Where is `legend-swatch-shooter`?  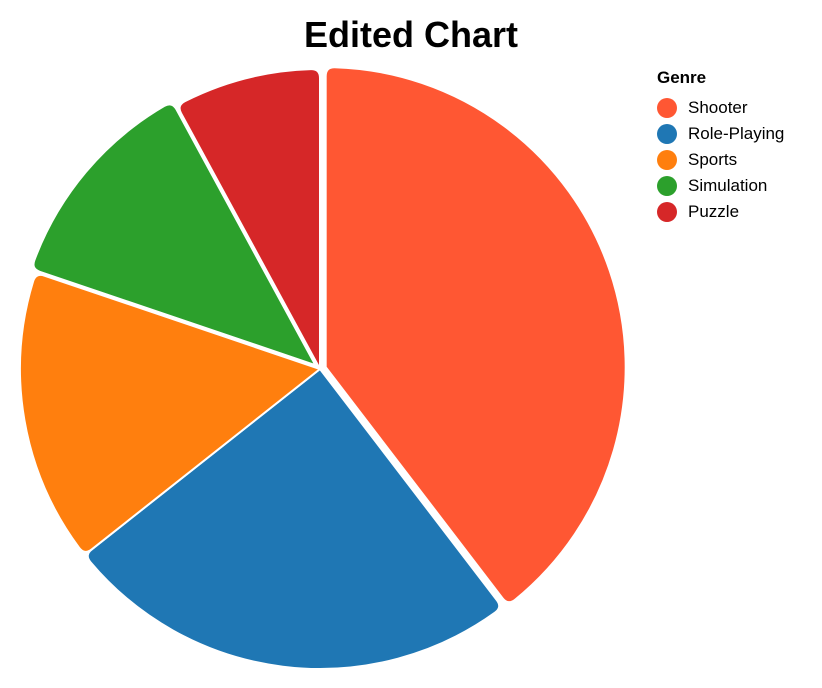 legend-swatch-shooter is located at coordinates (667, 108).